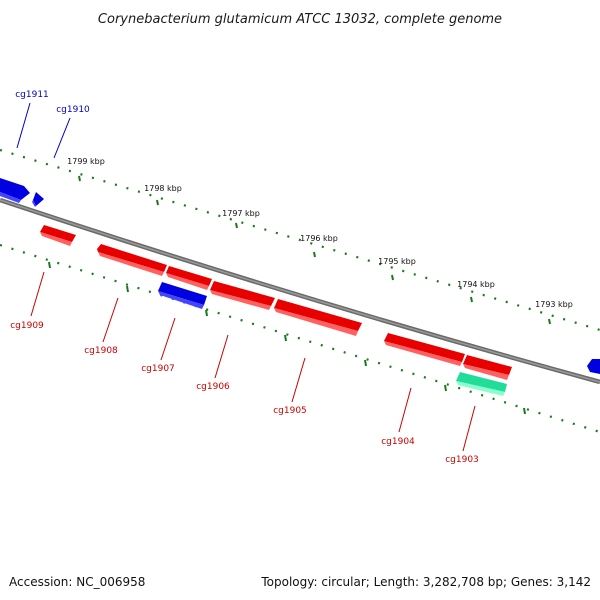 The height and width of the screenshot is (600, 600). I want to click on gene-arrow-cg1911-shade, so click(10, 197).